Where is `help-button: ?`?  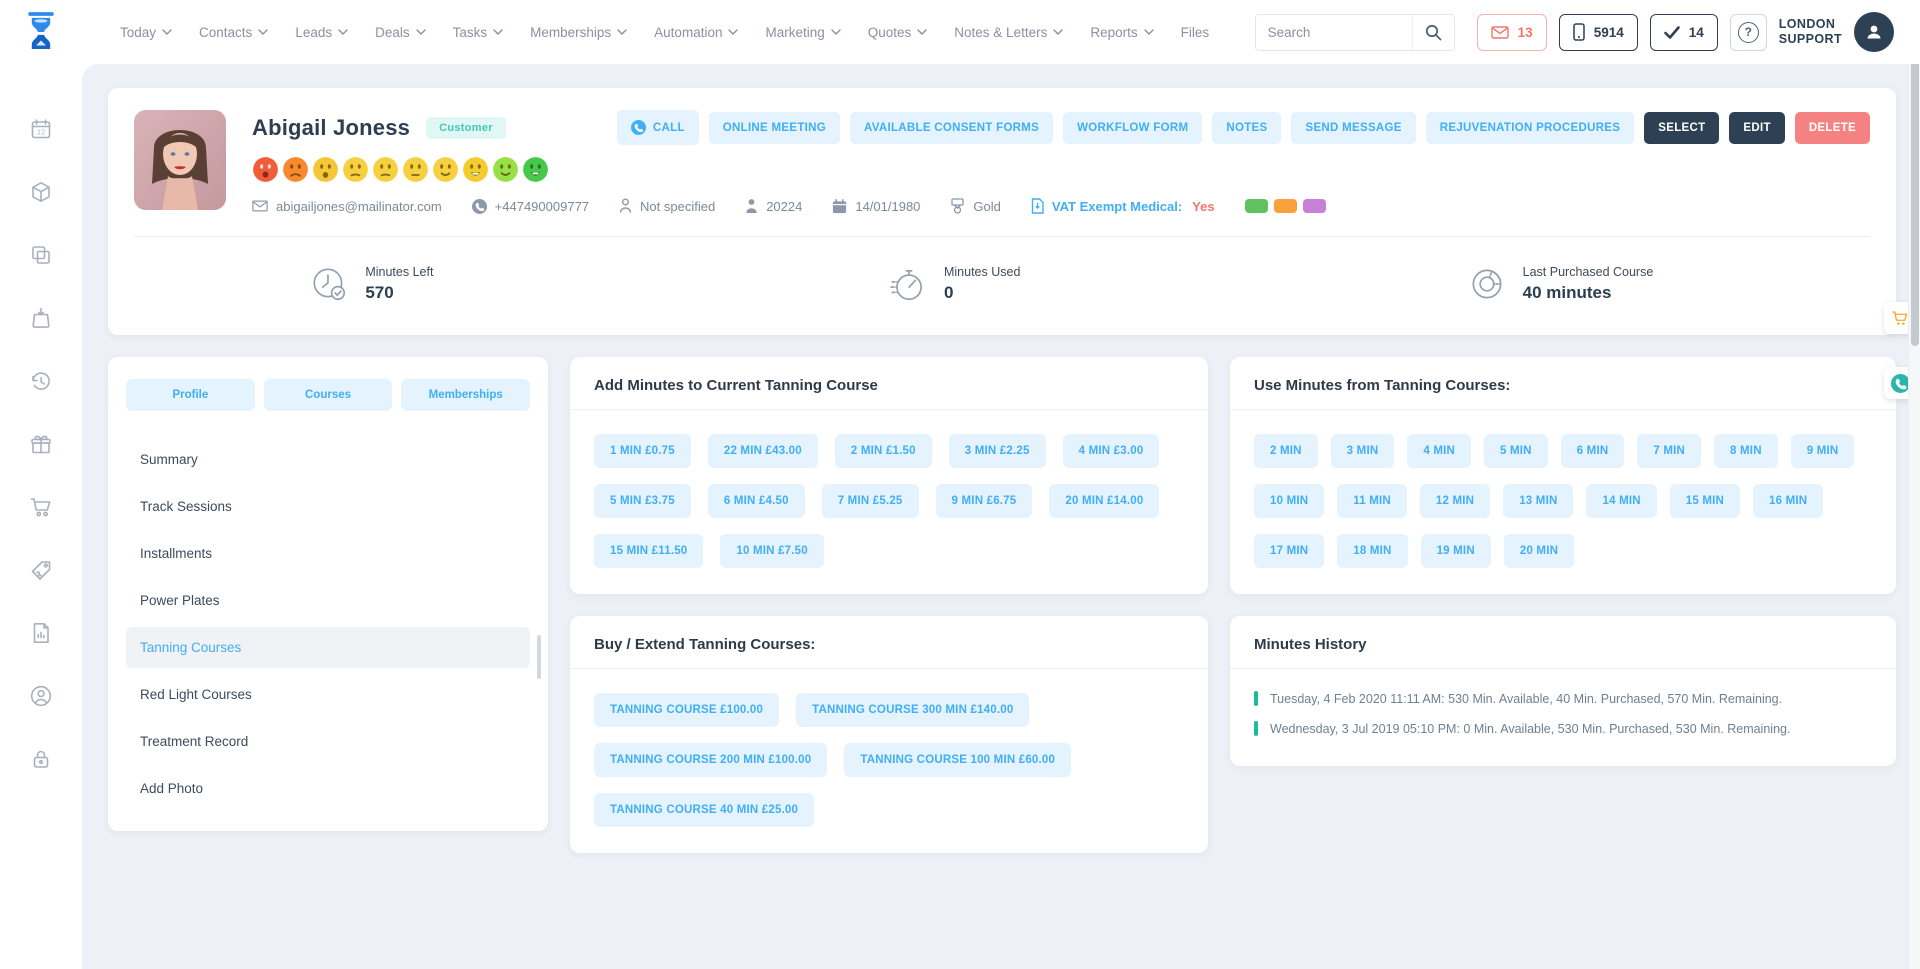 help-button: ? is located at coordinates (1748, 32).